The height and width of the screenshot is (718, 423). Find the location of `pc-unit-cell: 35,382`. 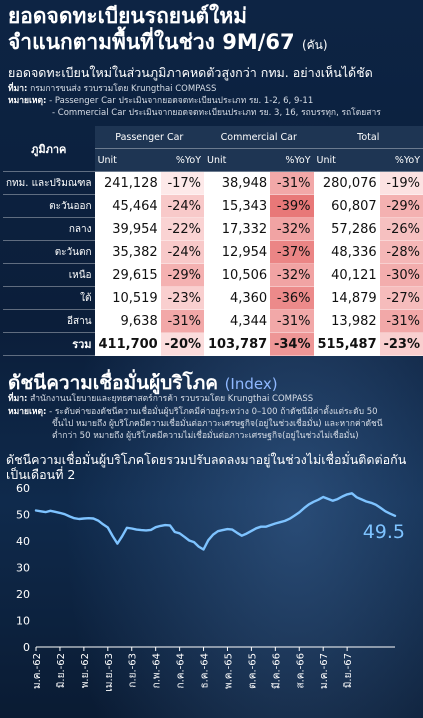

pc-unit-cell: 35,382 is located at coordinates (127, 252).